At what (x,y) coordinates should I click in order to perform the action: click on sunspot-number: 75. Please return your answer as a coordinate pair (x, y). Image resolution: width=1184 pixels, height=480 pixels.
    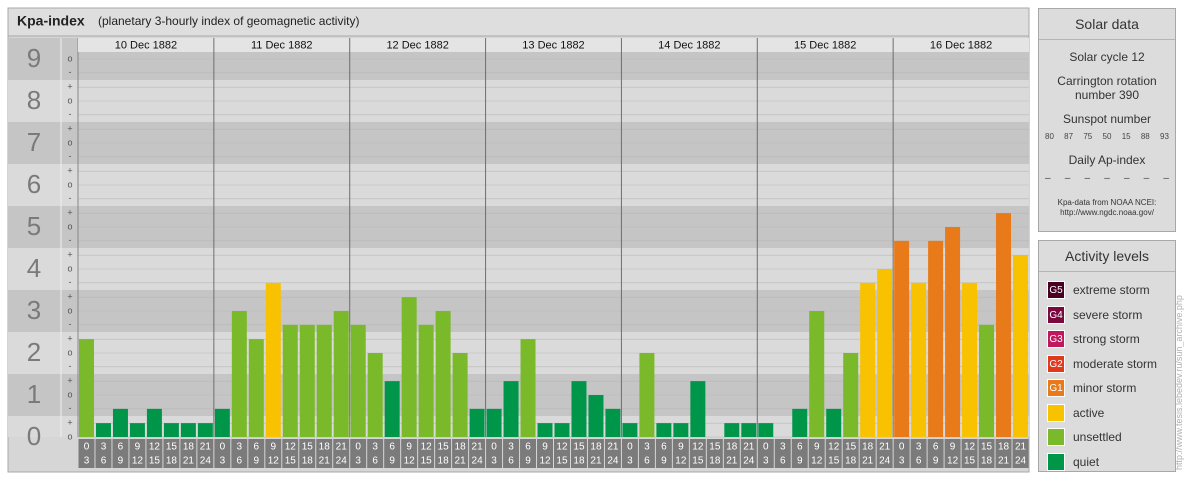
    Looking at the image, I should click on (1088, 136).